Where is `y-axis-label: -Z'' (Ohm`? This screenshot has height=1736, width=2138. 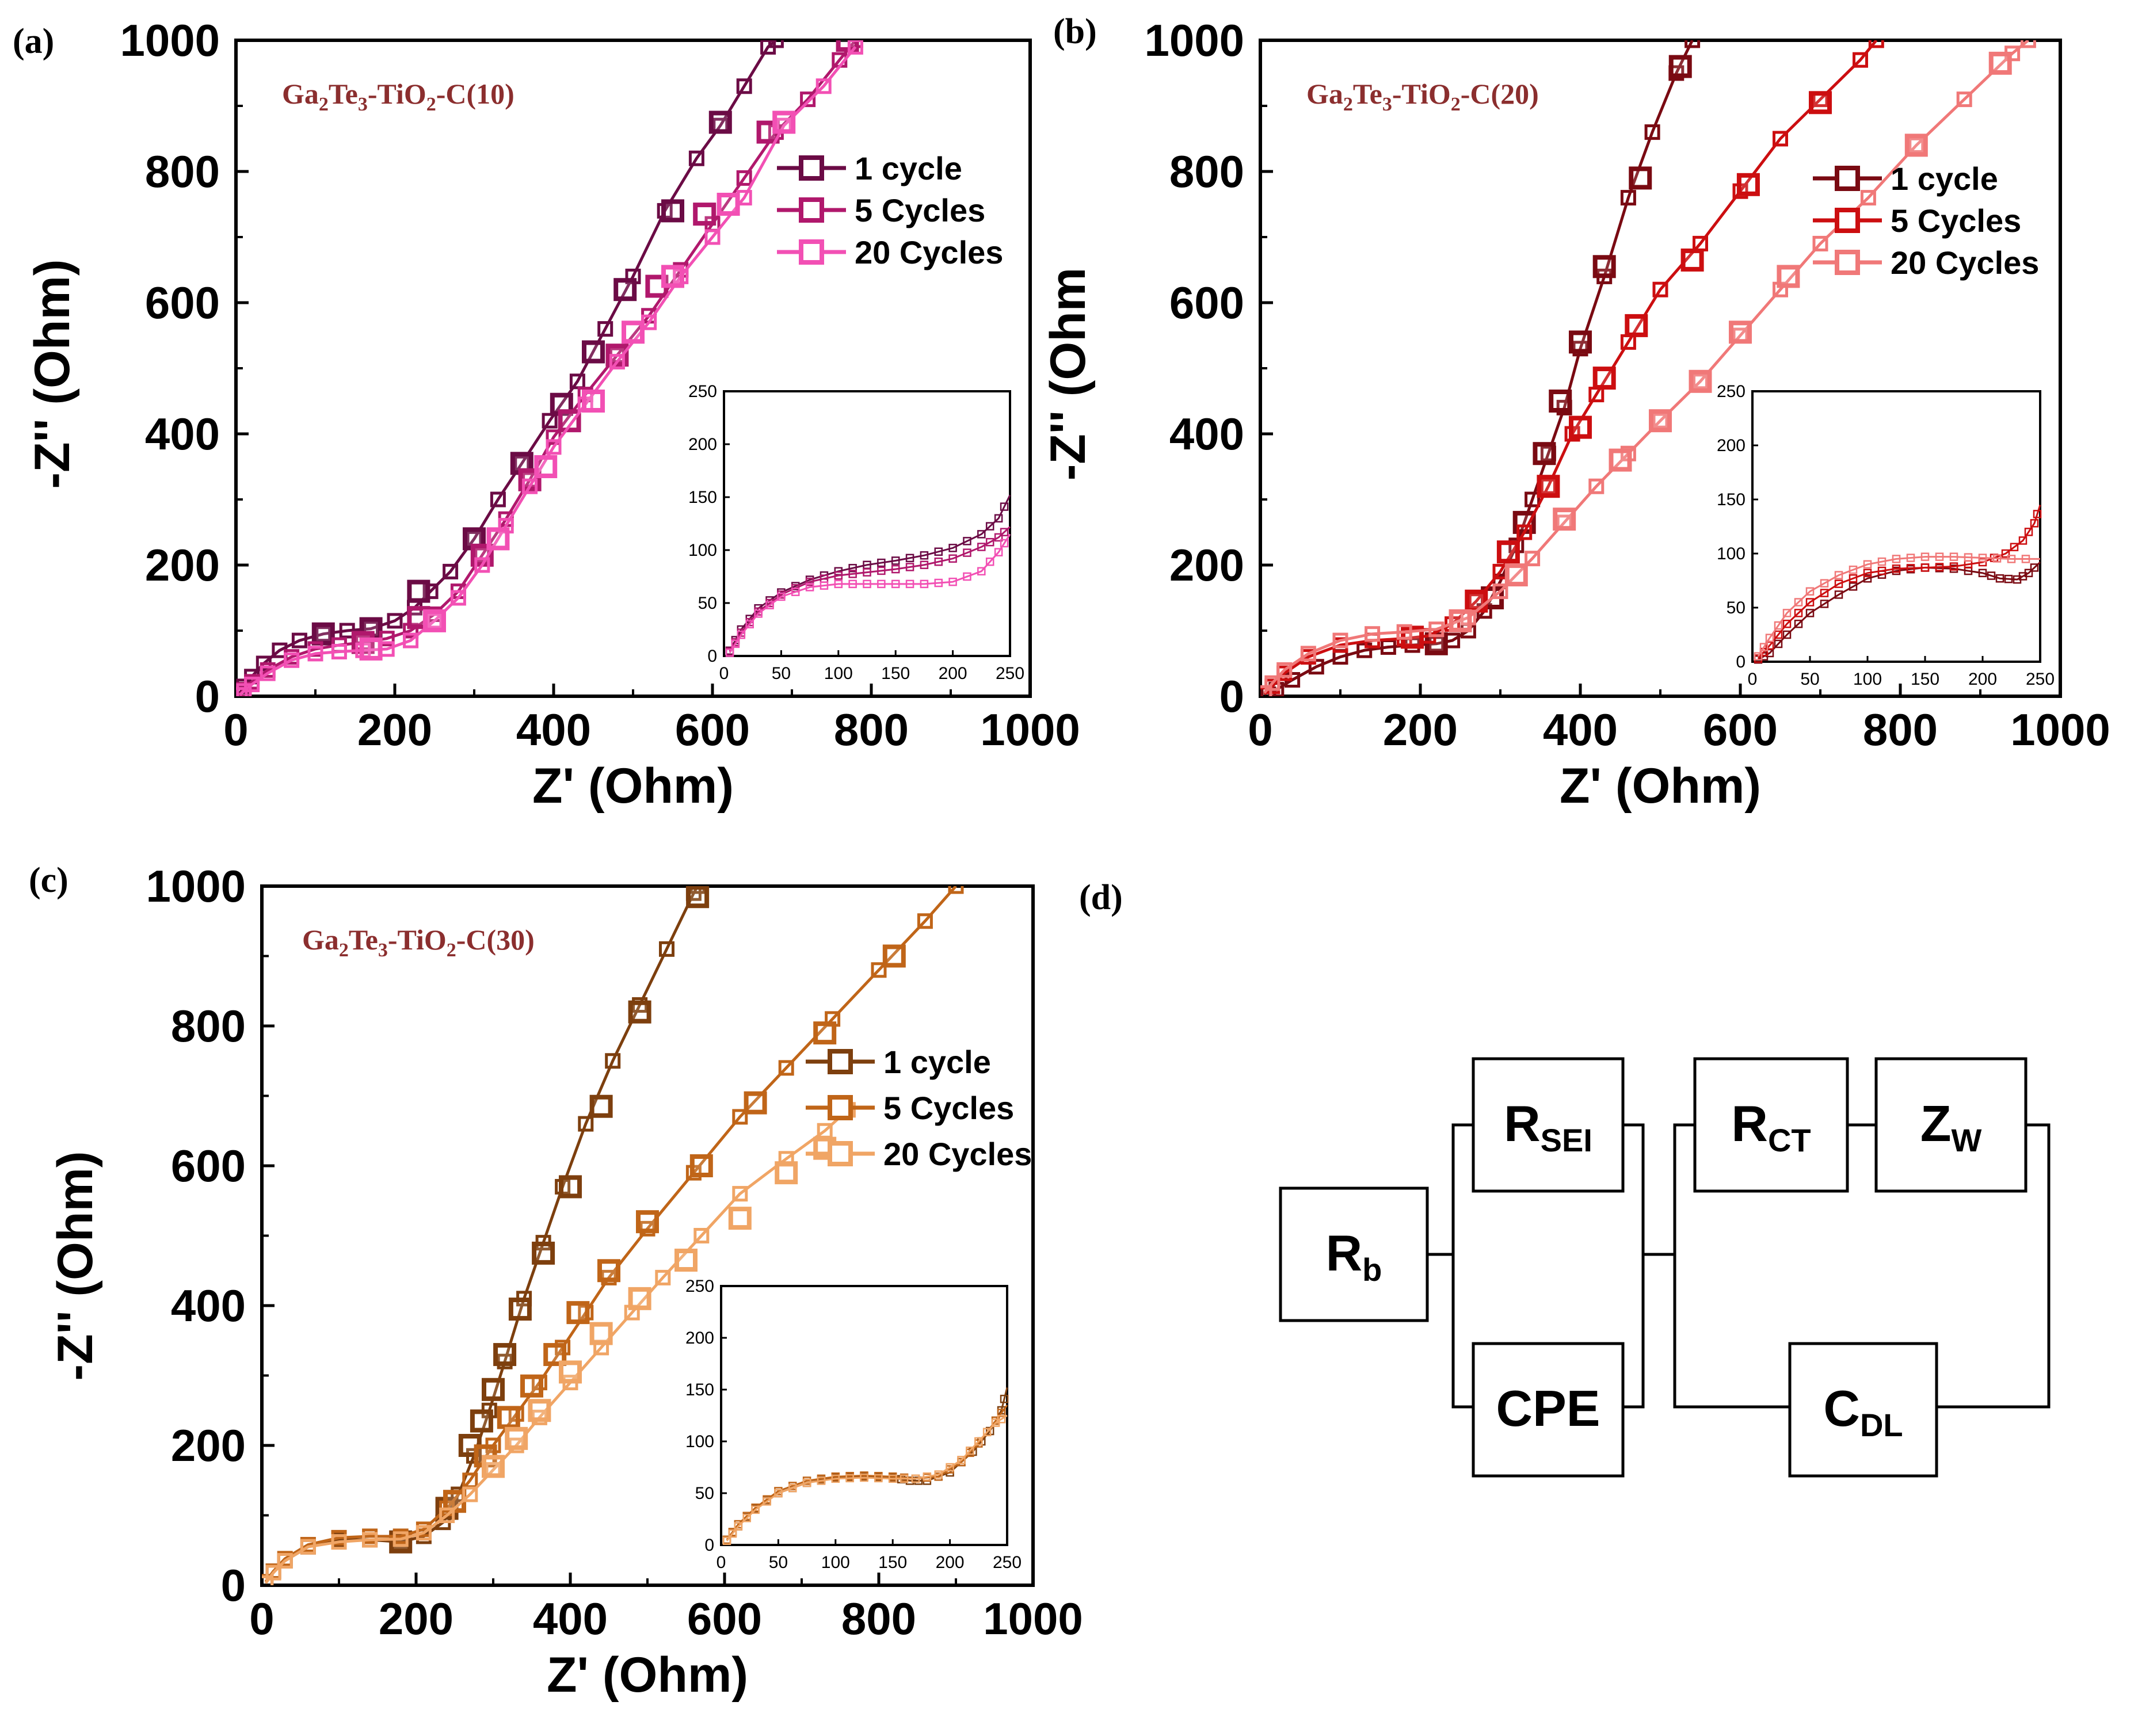 y-axis-label: -Z'' (Ohm is located at coordinates (1068, 374).